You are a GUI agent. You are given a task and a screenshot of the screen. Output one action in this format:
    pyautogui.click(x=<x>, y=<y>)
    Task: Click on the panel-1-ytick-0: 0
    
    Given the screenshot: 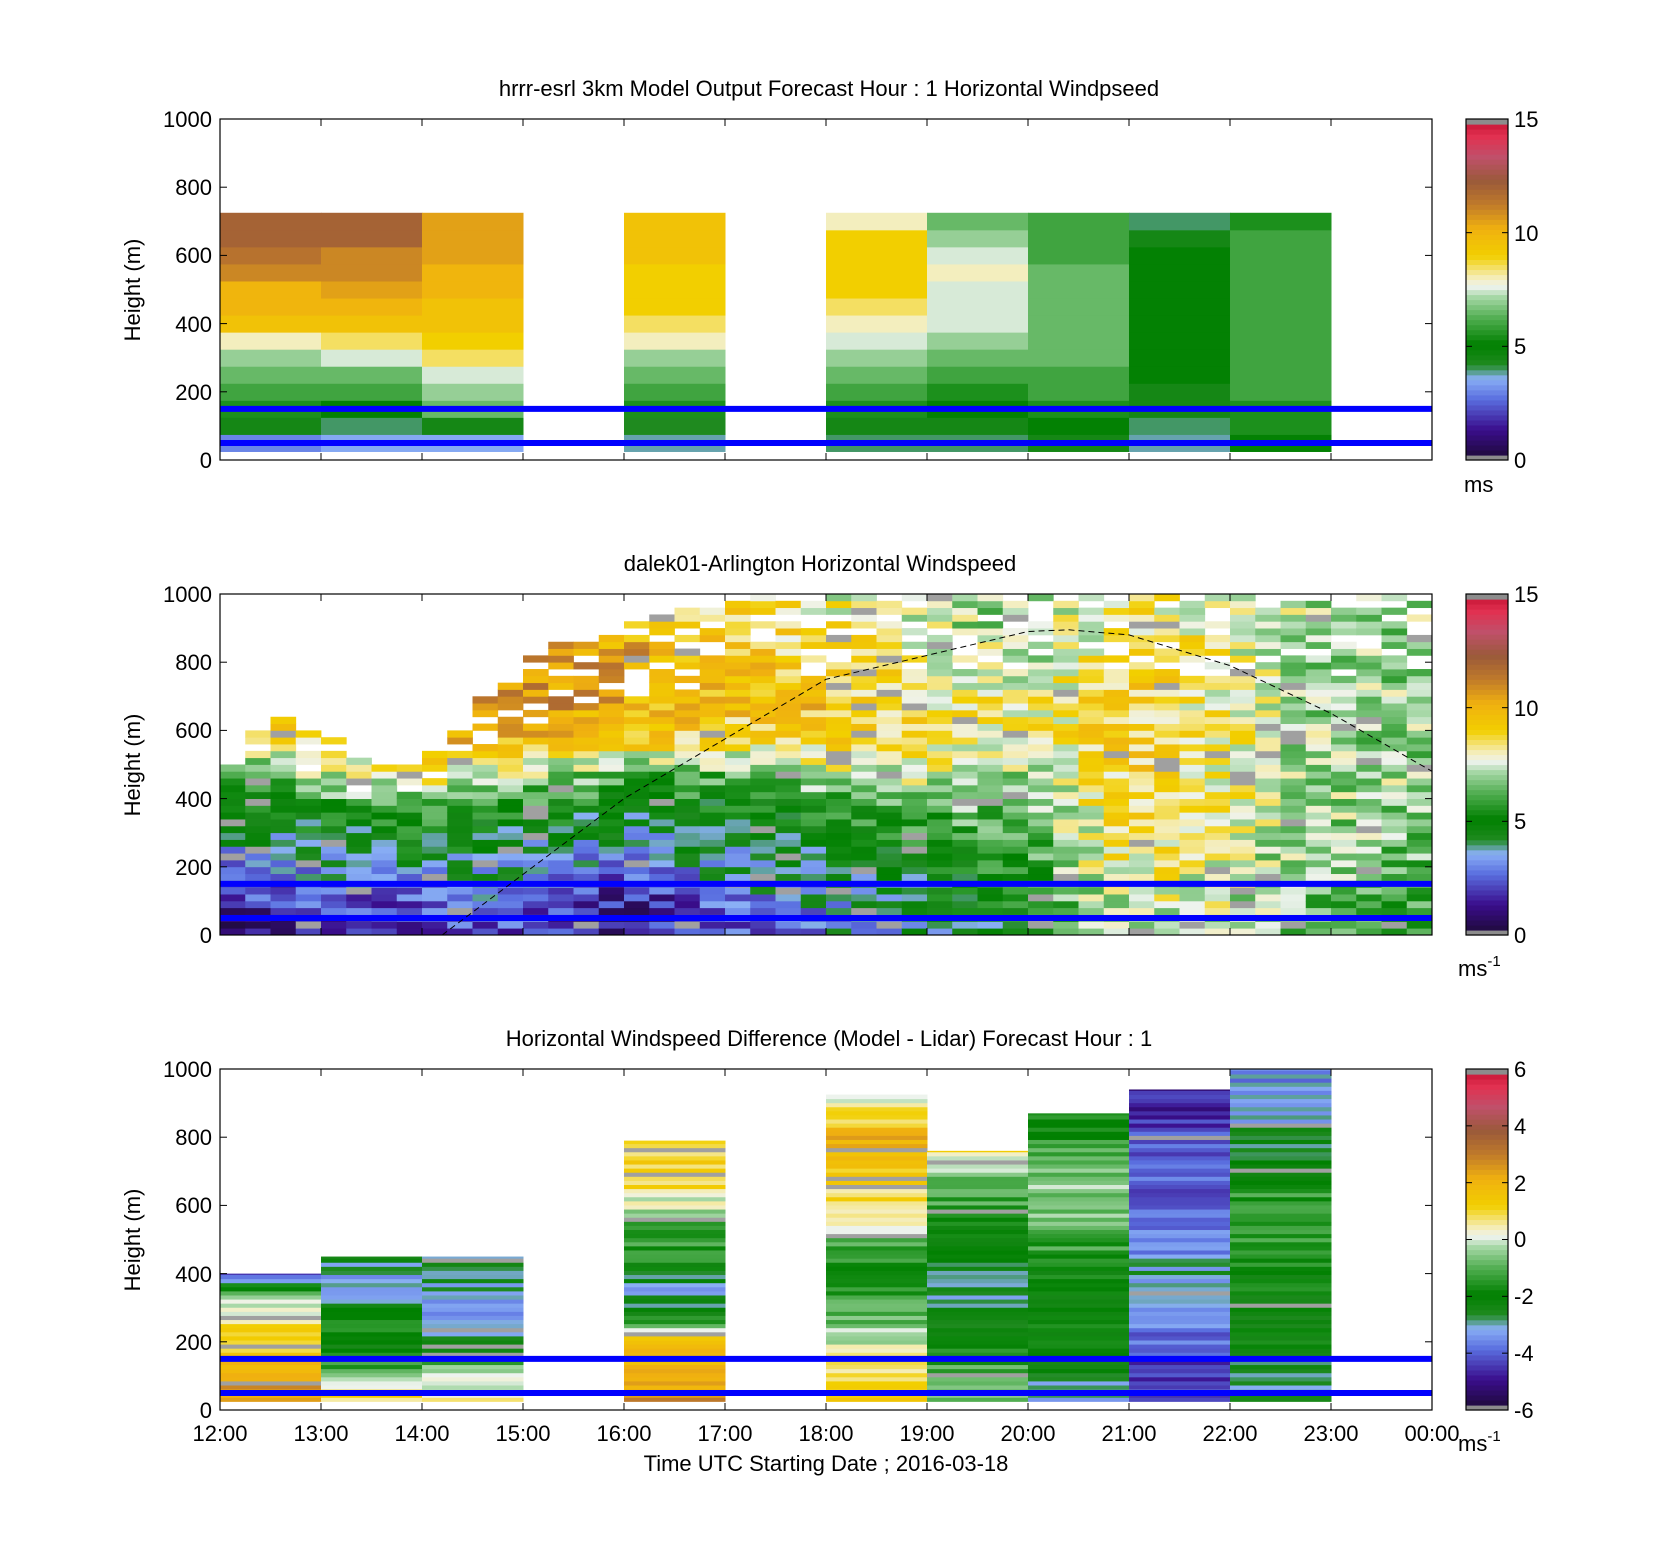 What is the action you would take?
    pyautogui.click(x=206, y=460)
    